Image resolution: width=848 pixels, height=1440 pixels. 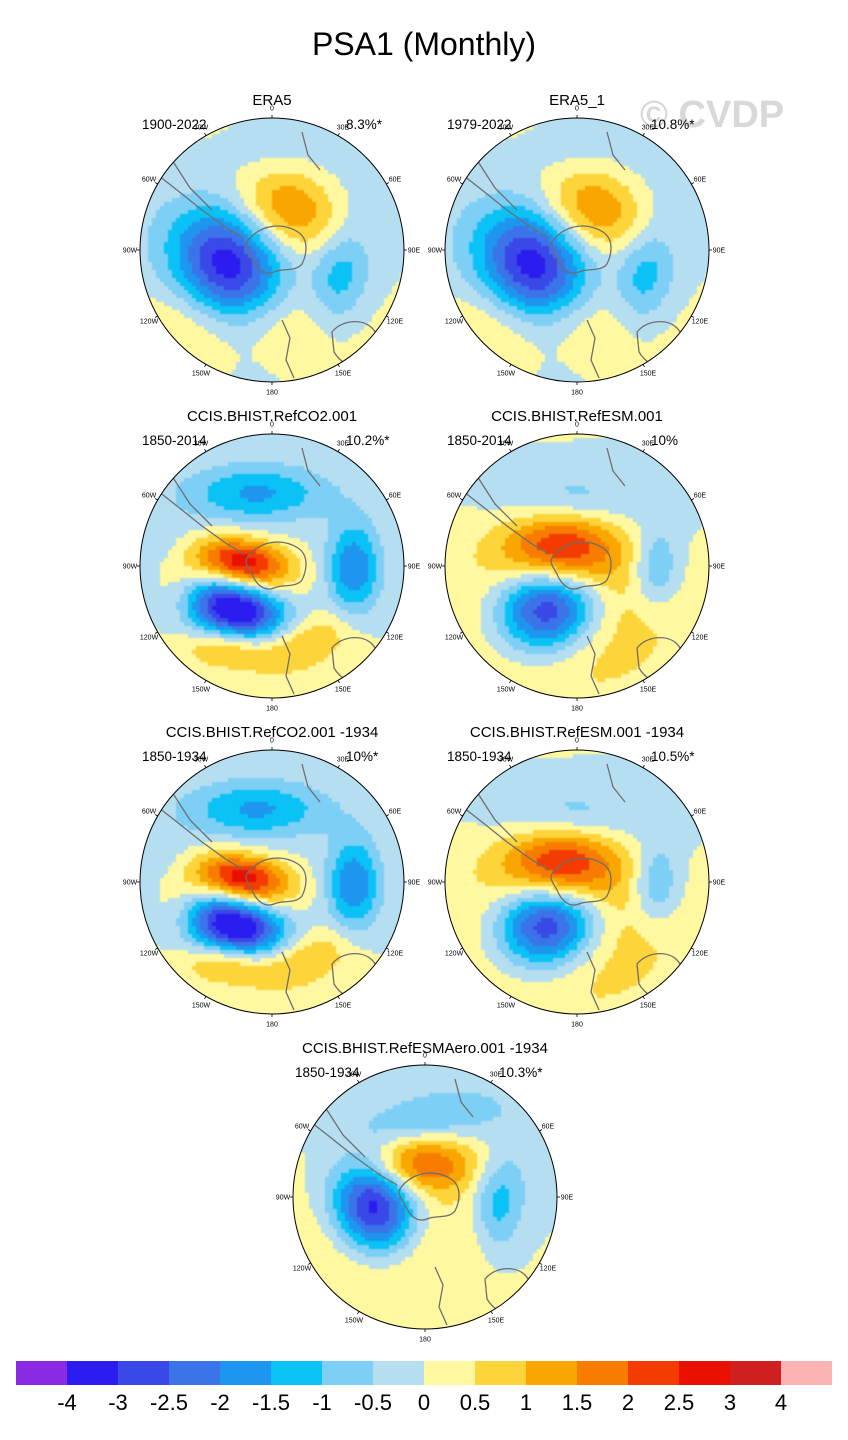 I want to click on panel-variance-percent: 10.5%*, so click(x=673, y=756).